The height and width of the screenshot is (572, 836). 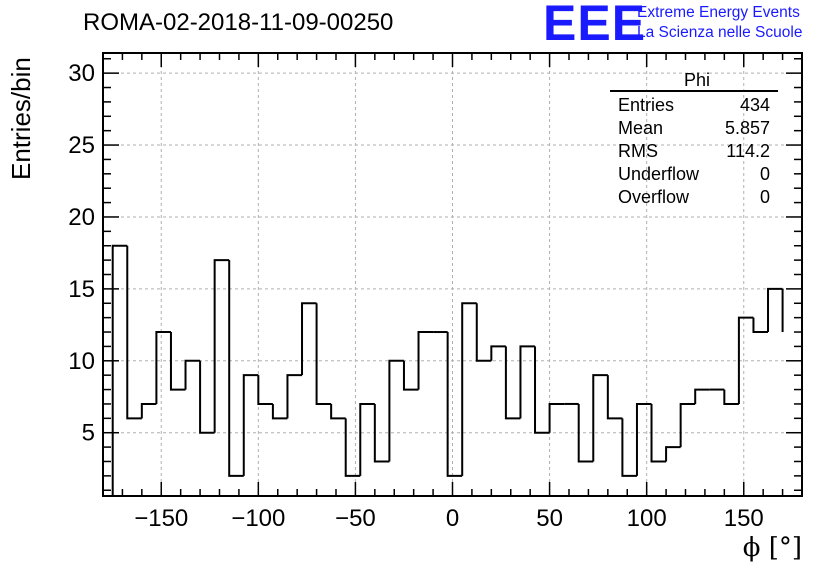 I want to click on y-axis-label: Entries/bin, so click(x=21, y=118).